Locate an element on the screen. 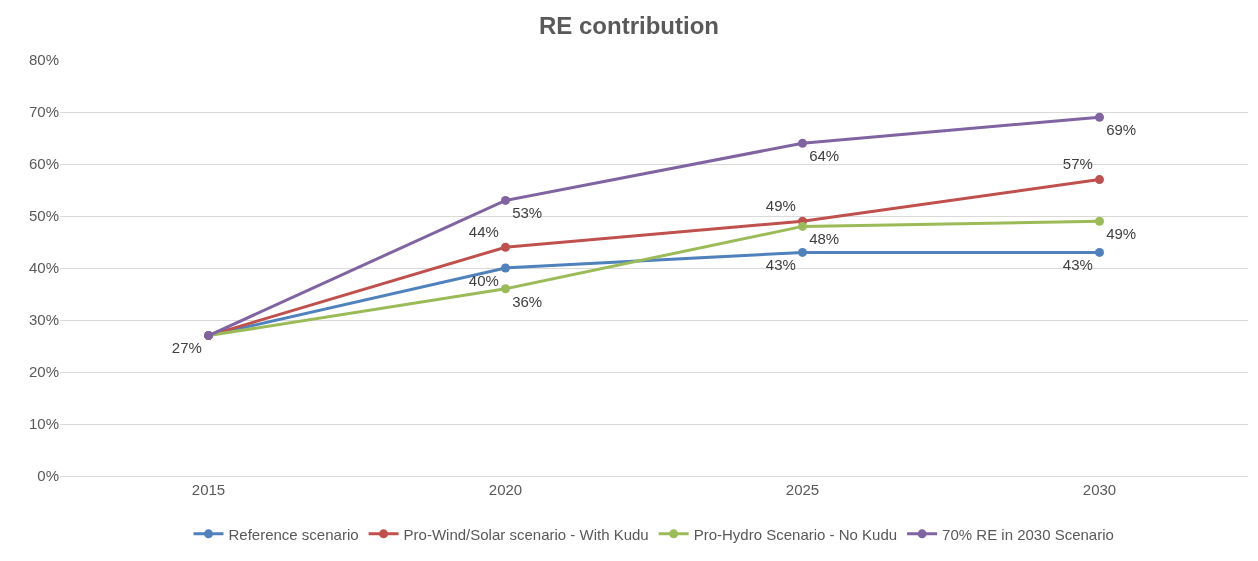 The width and height of the screenshot is (1258, 561). data-label: 27% is located at coordinates (186, 348).